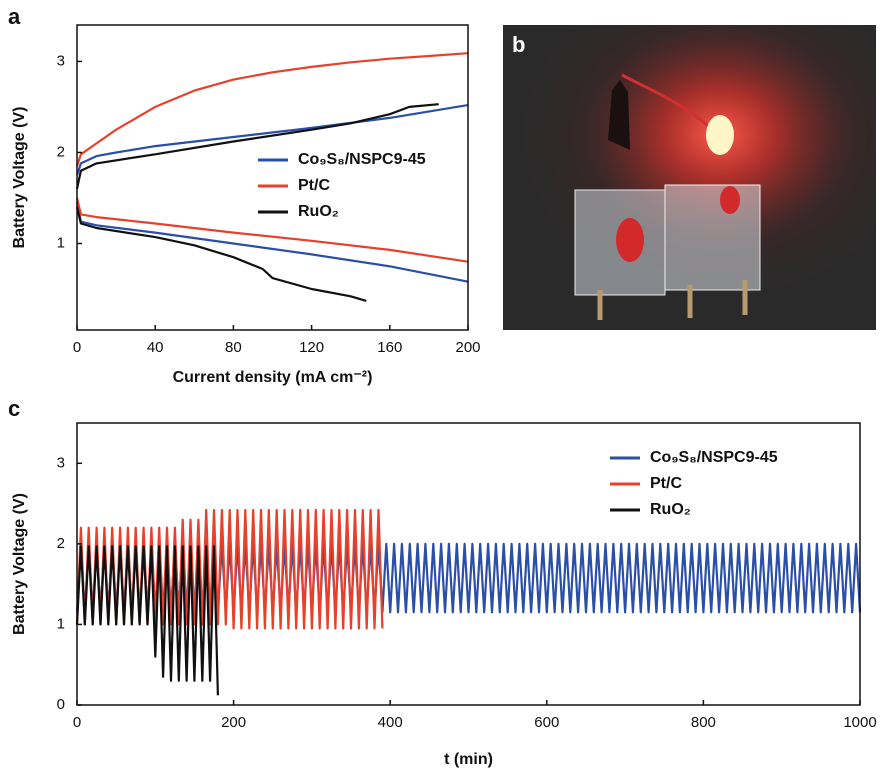 This screenshot has height=772, width=885. What do you see at coordinates (14, 16) in the screenshot?
I see `panel-label: a` at bounding box center [14, 16].